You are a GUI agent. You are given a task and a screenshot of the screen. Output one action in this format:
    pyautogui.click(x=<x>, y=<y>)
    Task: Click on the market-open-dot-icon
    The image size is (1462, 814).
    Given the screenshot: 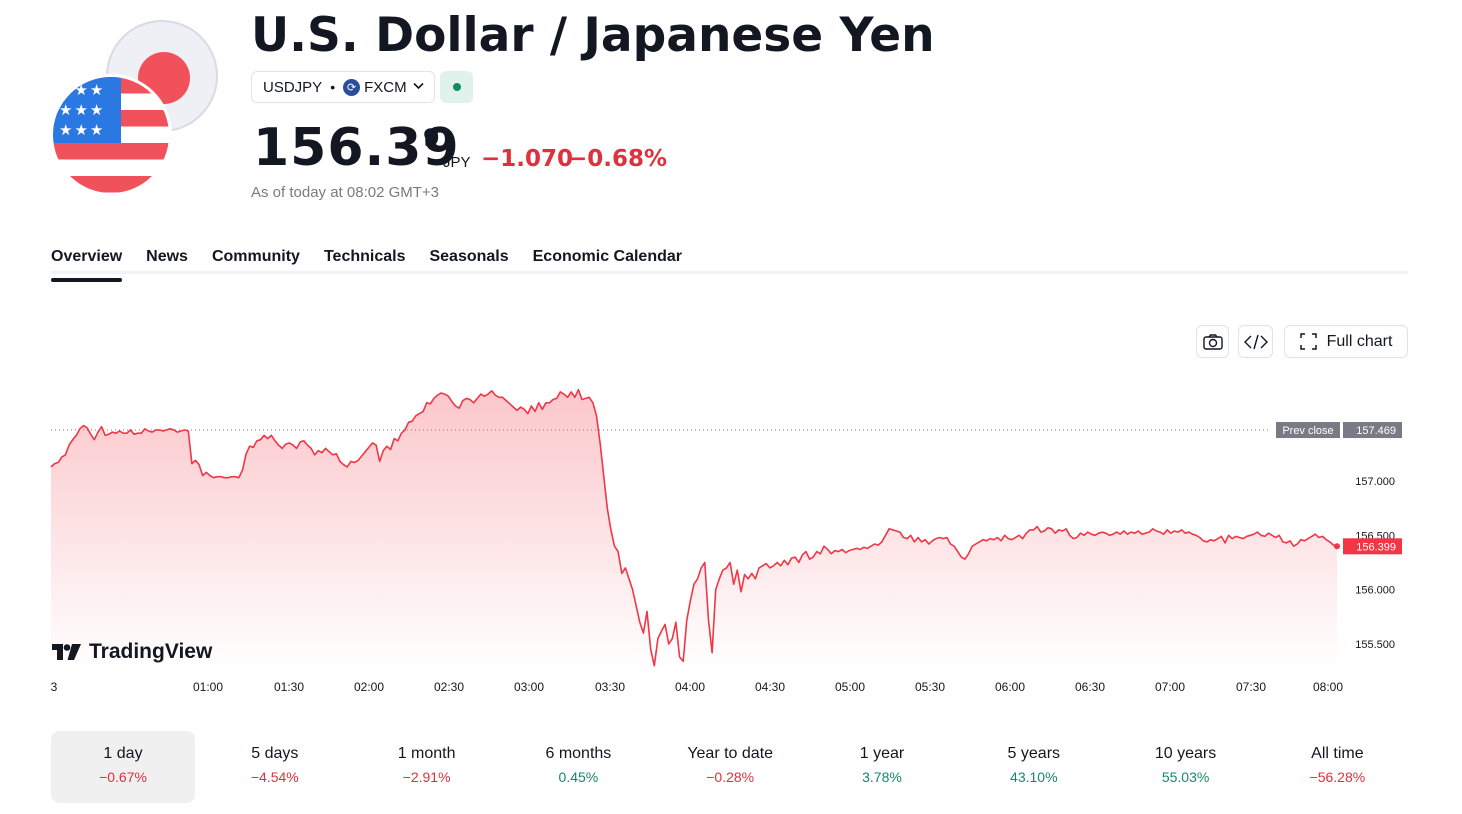 What is the action you would take?
    pyautogui.click(x=456, y=87)
    